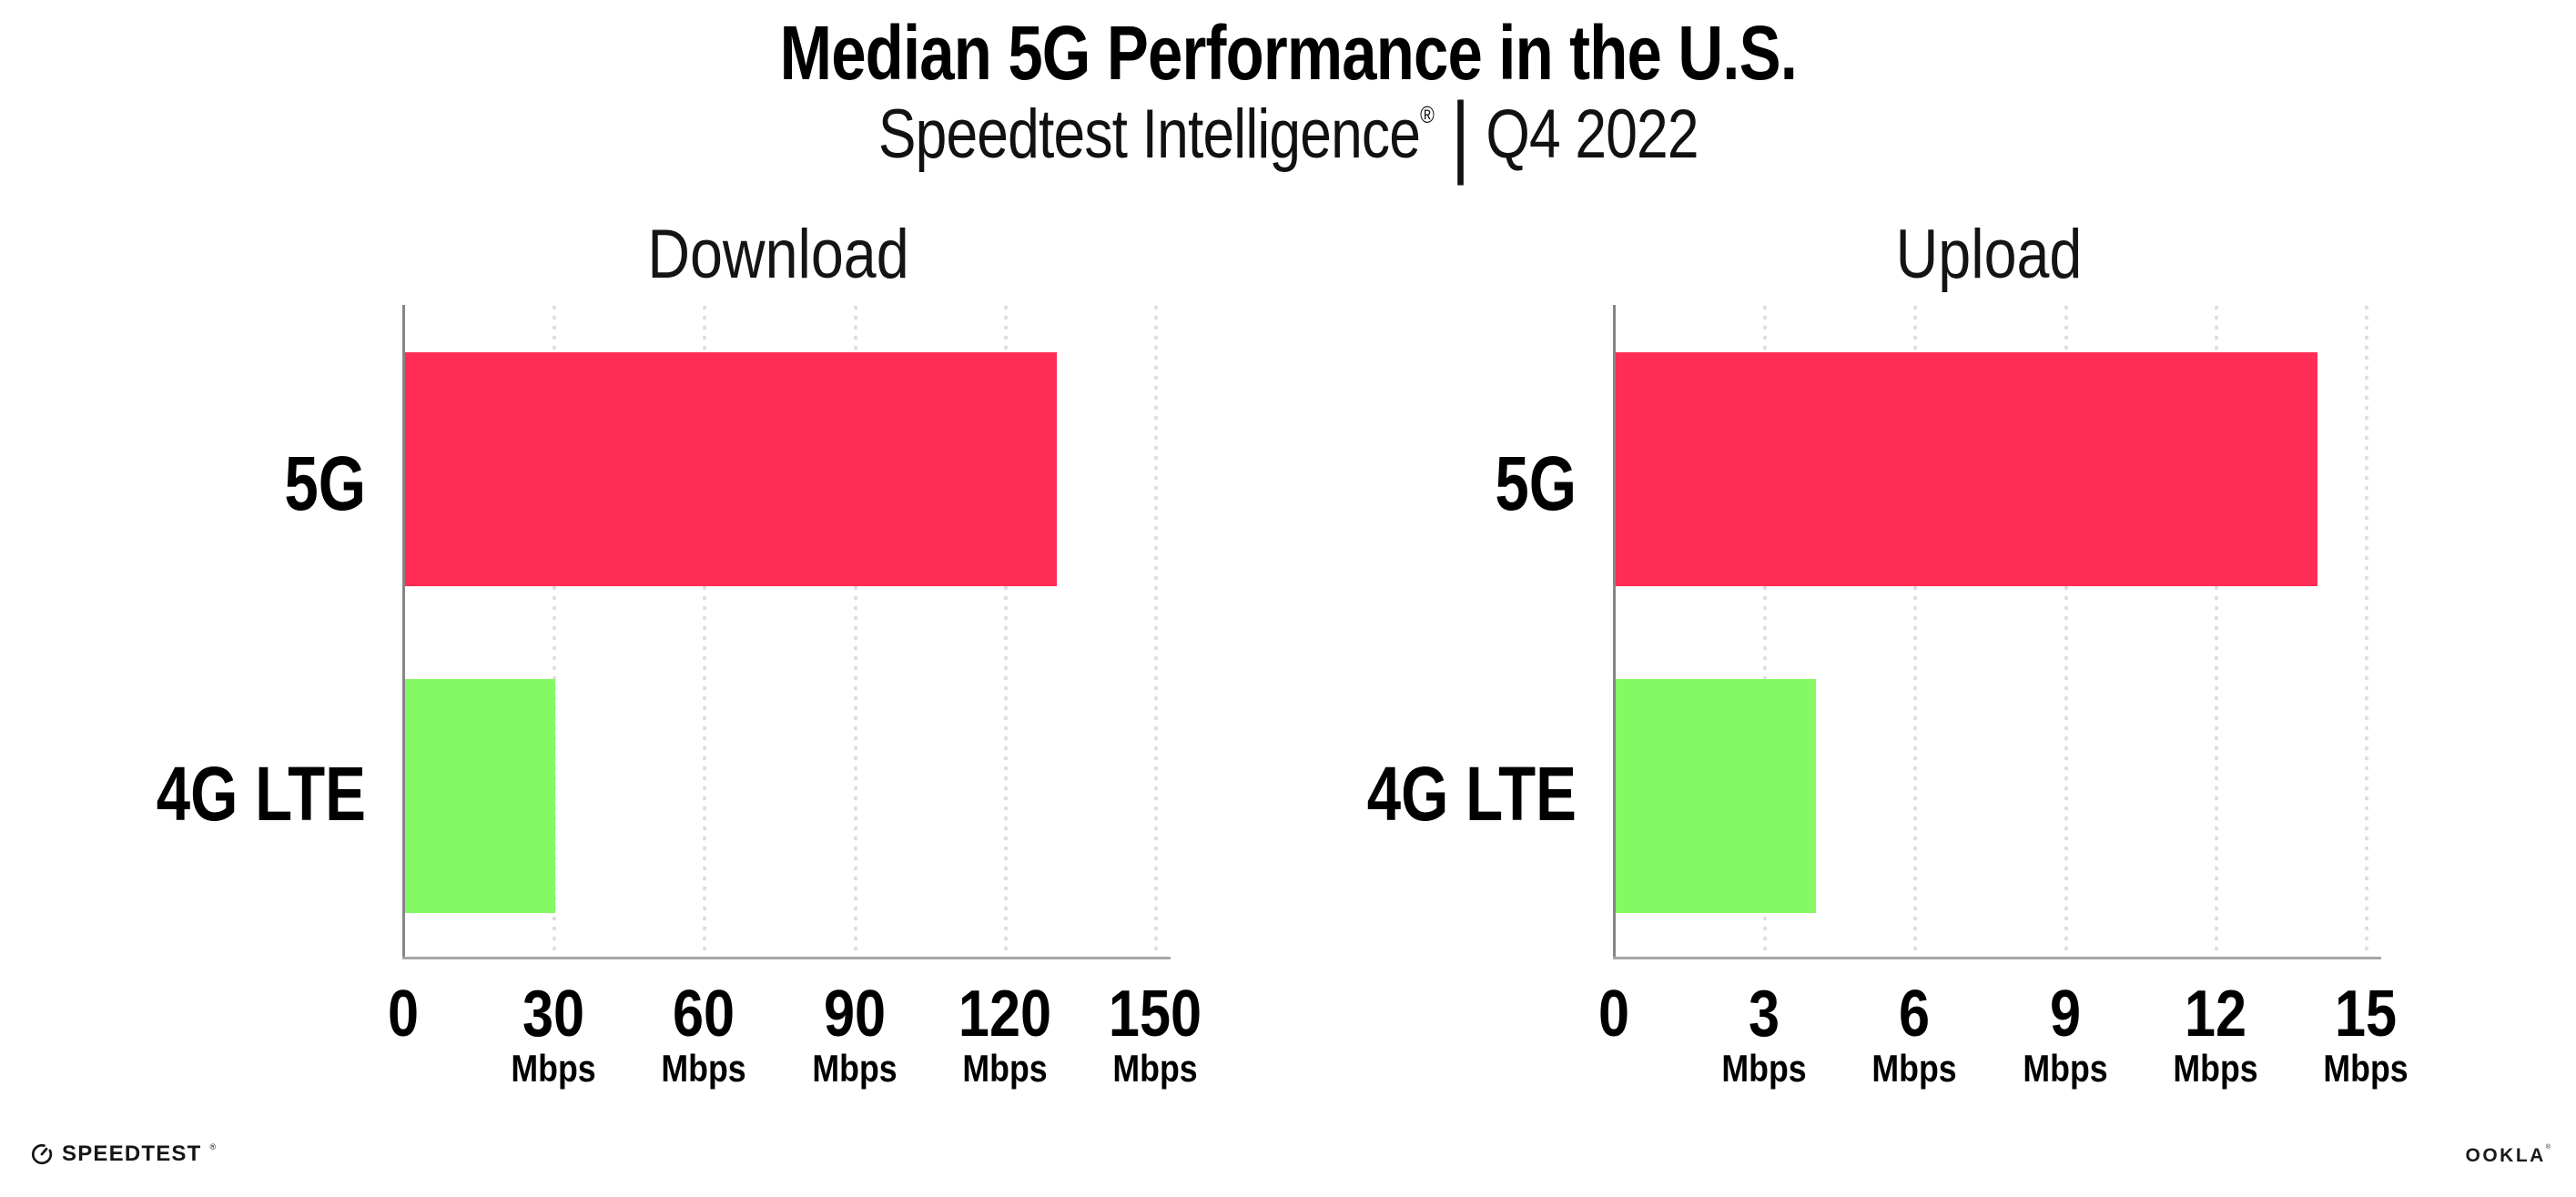 The width and height of the screenshot is (2576, 1197). What do you see at coordinates (42, 1154) in the screenshot?
I see `speedtest-gauge-icon` at bounding box center [42, 1154].